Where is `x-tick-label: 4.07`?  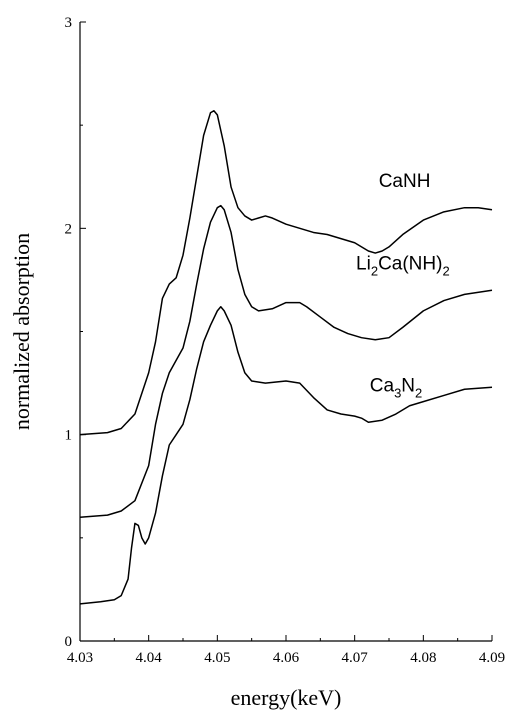
x-tick-label: 4.07 is located at coordinates (355, 658).